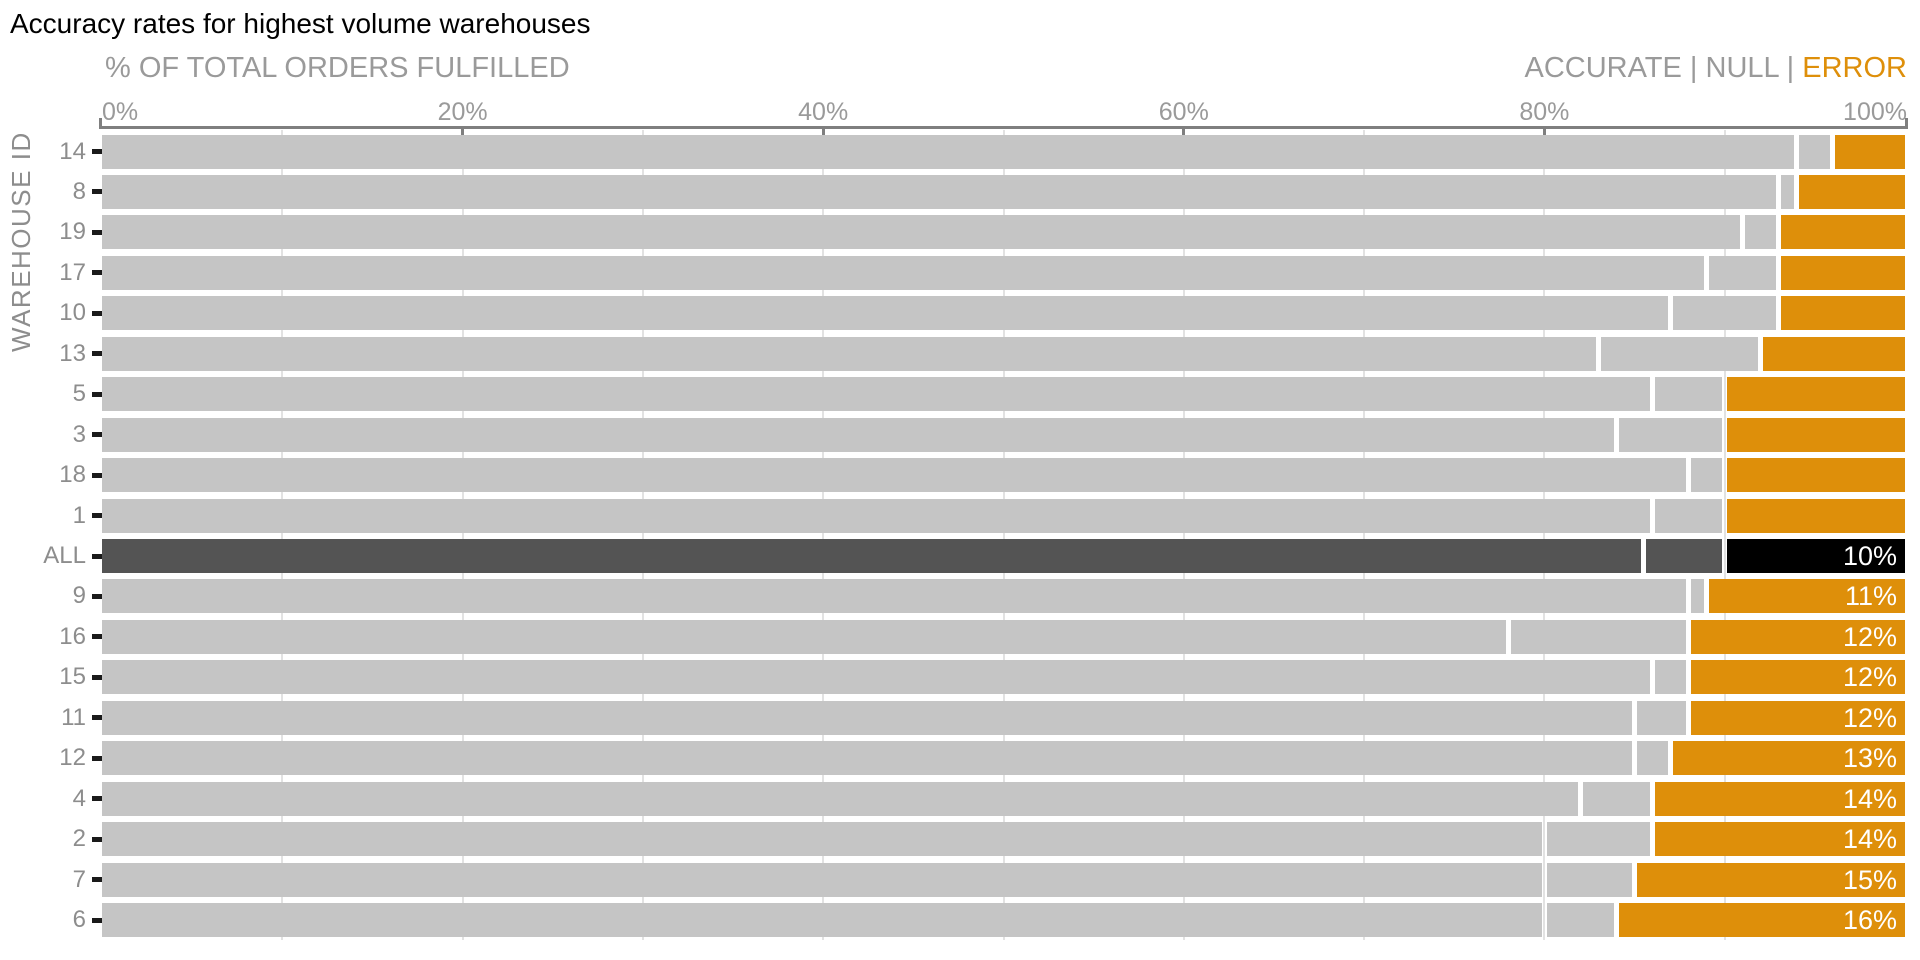 The height and width of the screenshot is (960, 1920). Describe the element at coordinates (72, 232) in the screenshot. I see `row-label-19: 19` at that location.